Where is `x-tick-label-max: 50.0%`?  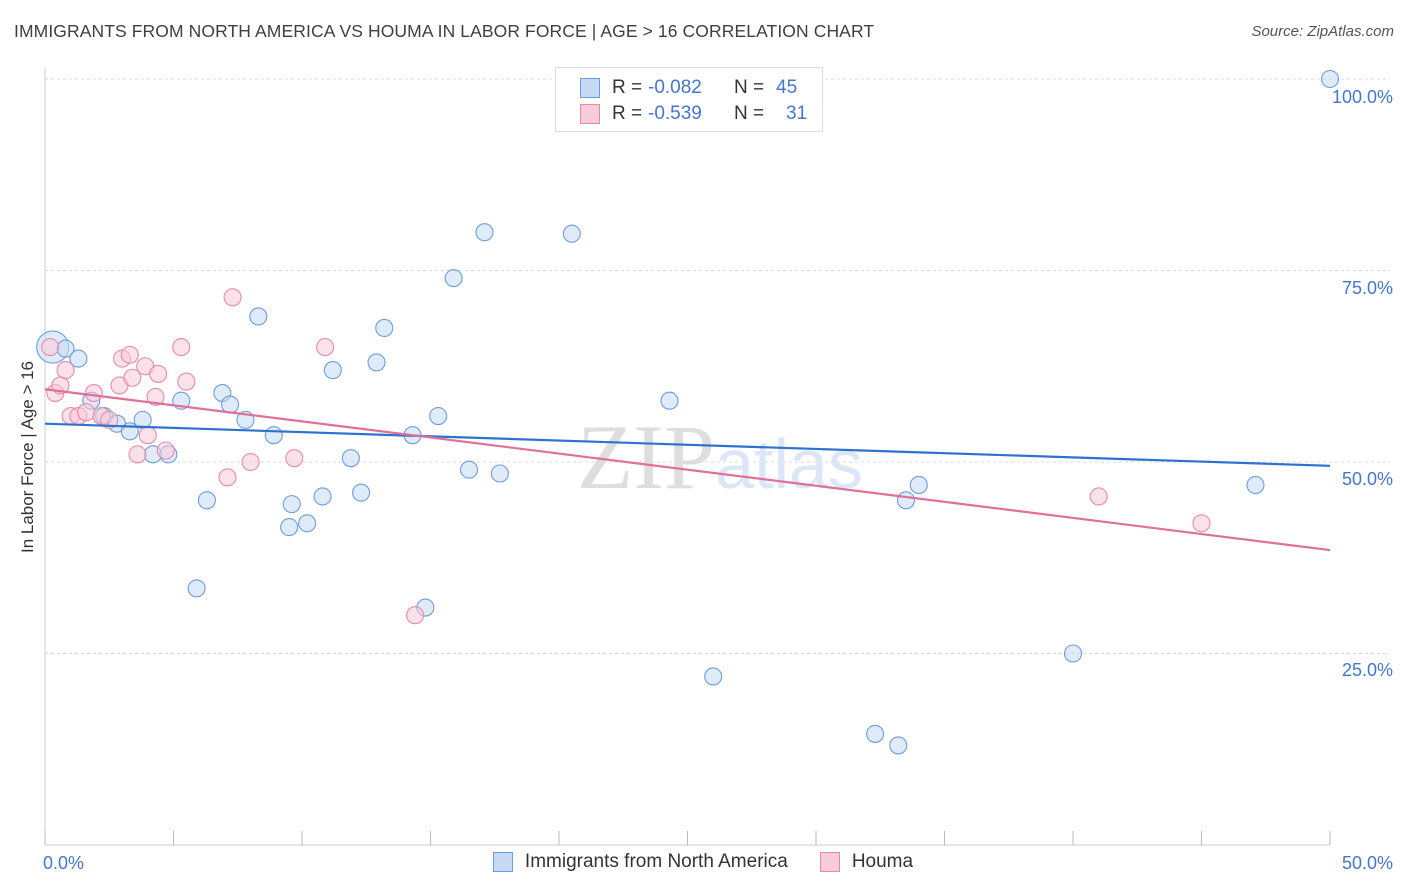 x-tick-label-max: 50.0% is located at coordinates (1367, 863).